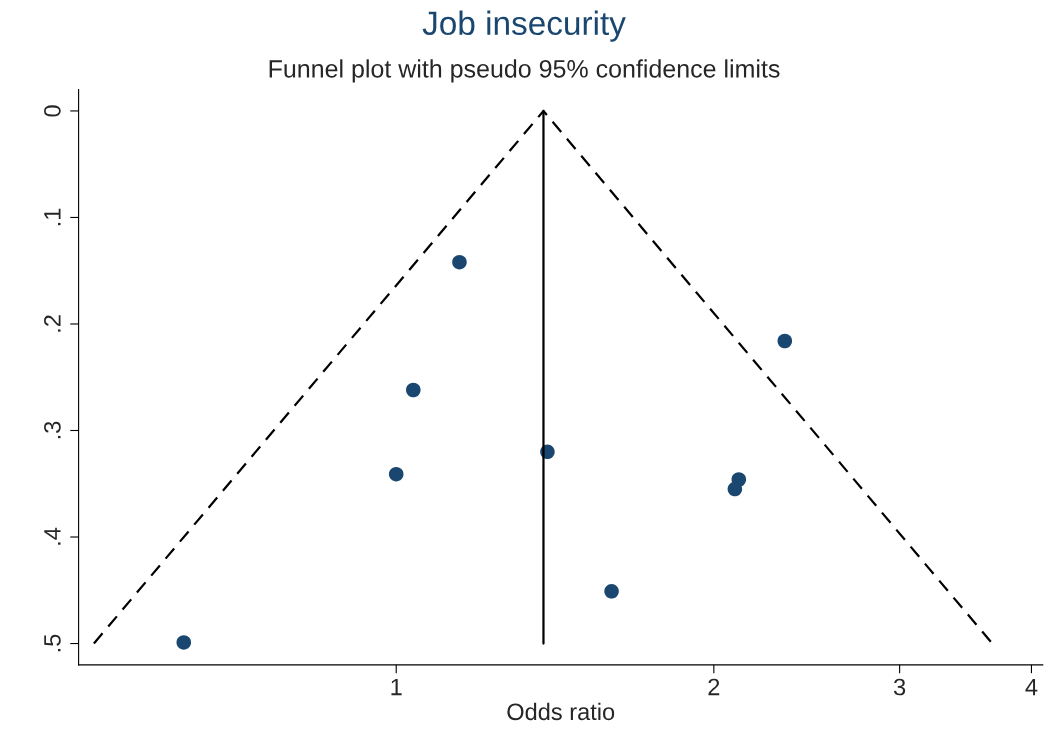 This screenshot has width=1048, height=747. Describe the element at coordinates (52, 323) in the screenshot. I see `y-tick-label: .2` at that location.